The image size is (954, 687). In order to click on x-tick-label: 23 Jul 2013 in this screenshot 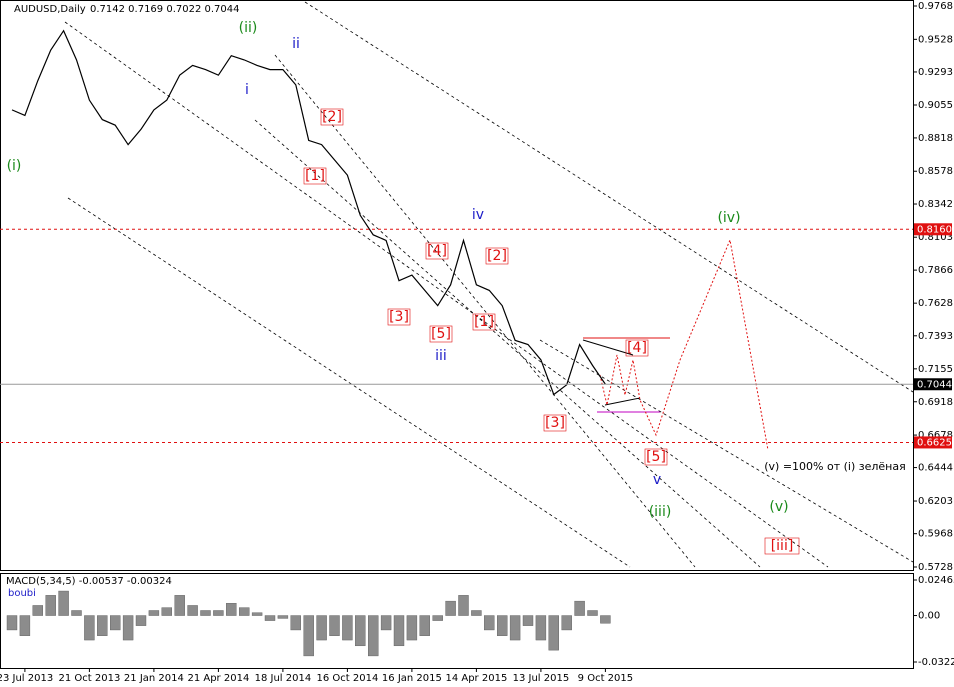, I will do `click(26, 678)`.